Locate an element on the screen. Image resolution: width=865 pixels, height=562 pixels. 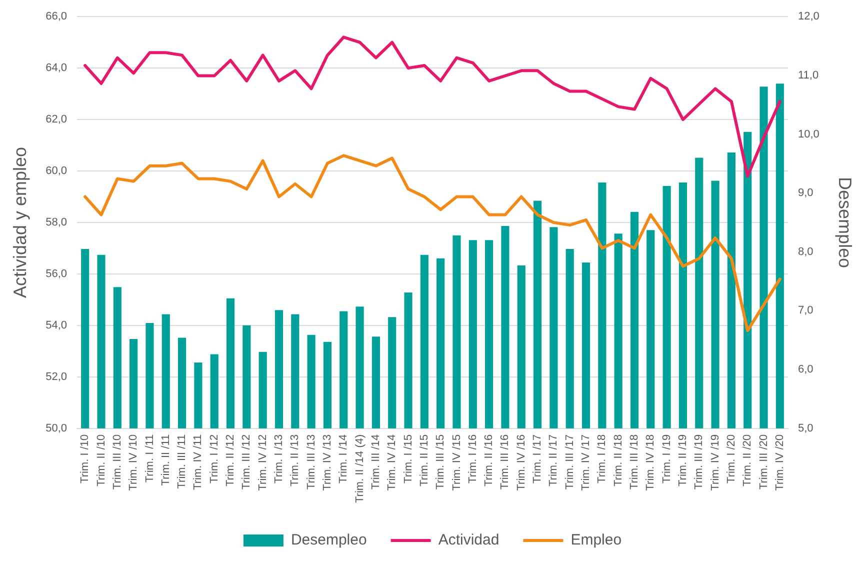
x-tick-label: Trim. IV /18 is located at coordinates (650, 462).